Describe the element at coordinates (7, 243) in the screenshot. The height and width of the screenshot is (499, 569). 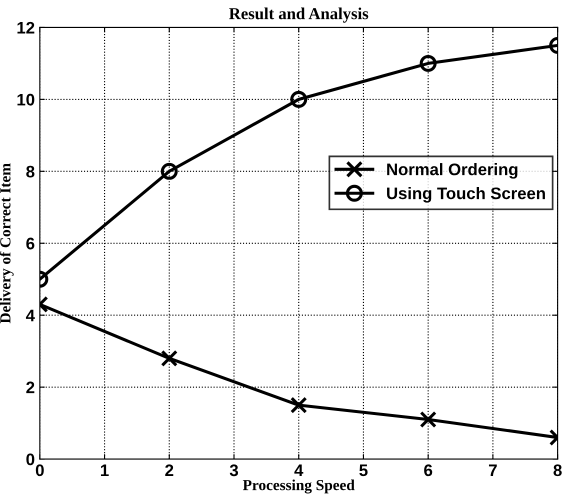
I see `y-axis-title: Delivery of Correct Item` at that location.